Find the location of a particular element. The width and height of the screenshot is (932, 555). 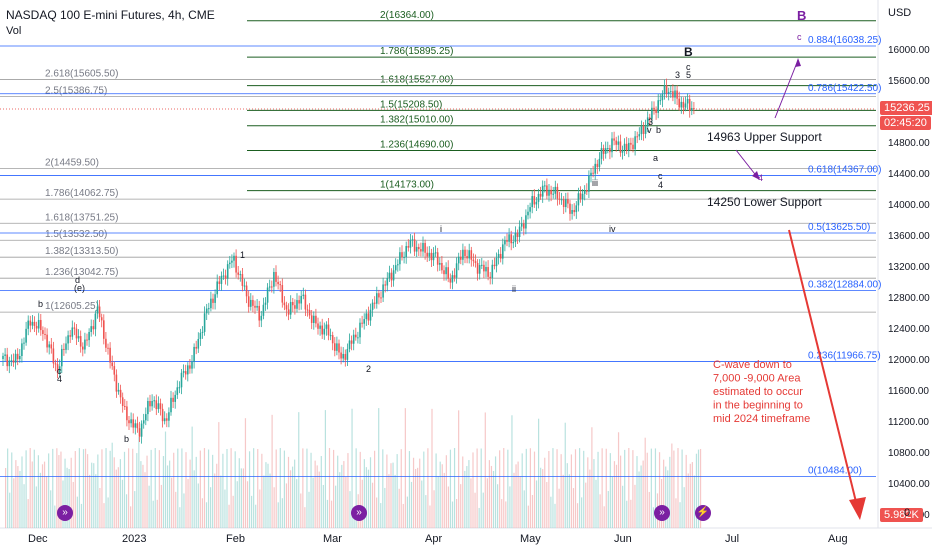

lightning-icon: ⚡ is located at coordinates (703, 513).